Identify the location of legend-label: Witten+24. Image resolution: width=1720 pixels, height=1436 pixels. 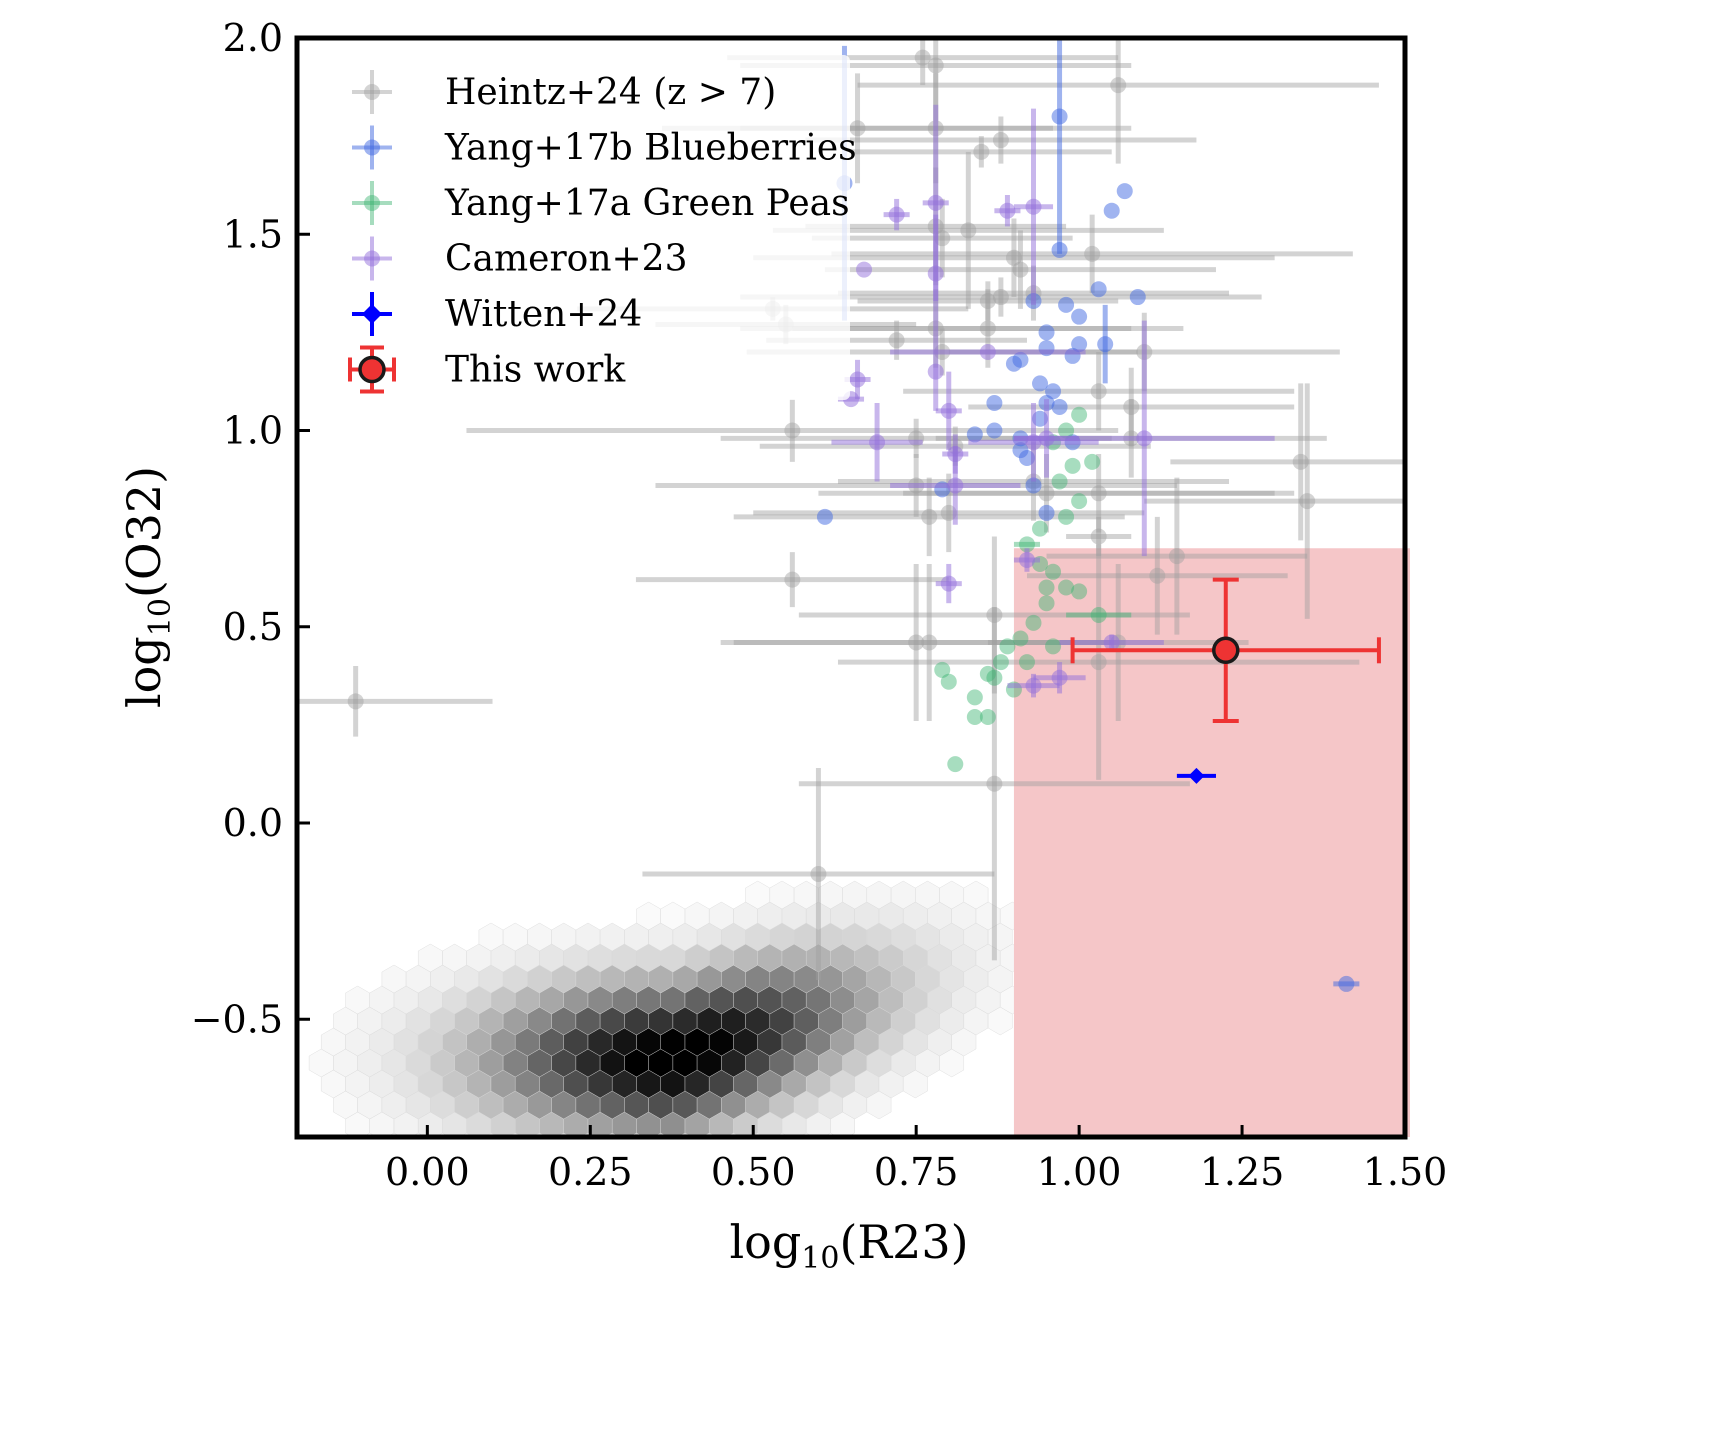
(543, 314).